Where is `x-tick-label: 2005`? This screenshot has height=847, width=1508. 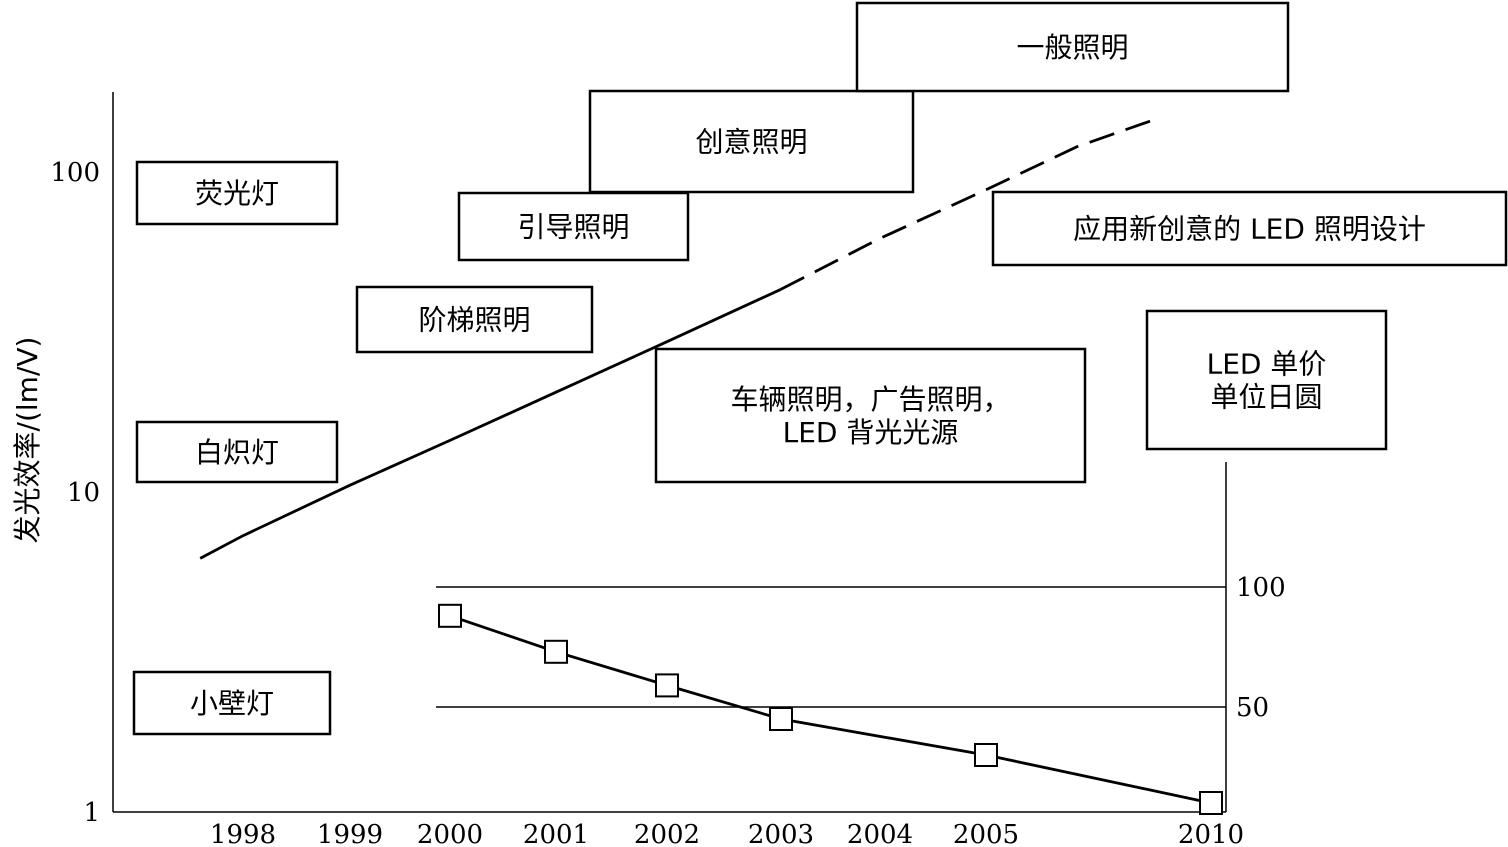 x-tick-label: 2005 is located at coordinates (986, 833).